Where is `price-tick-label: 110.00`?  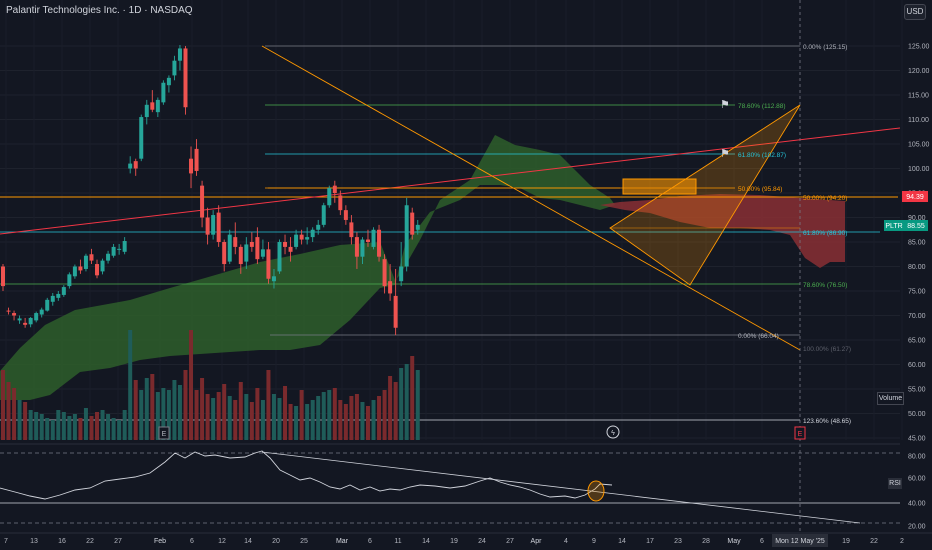
price-tick-label: 110.00 is located at coordinates (918, 120).